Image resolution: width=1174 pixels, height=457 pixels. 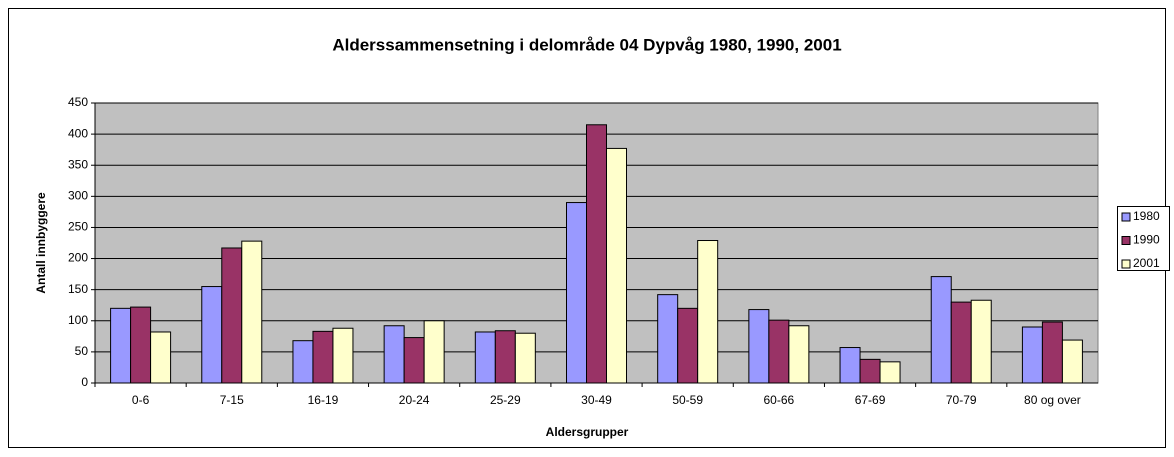 I want to click on y-tick-label: 150, so click(x=78, y=289).